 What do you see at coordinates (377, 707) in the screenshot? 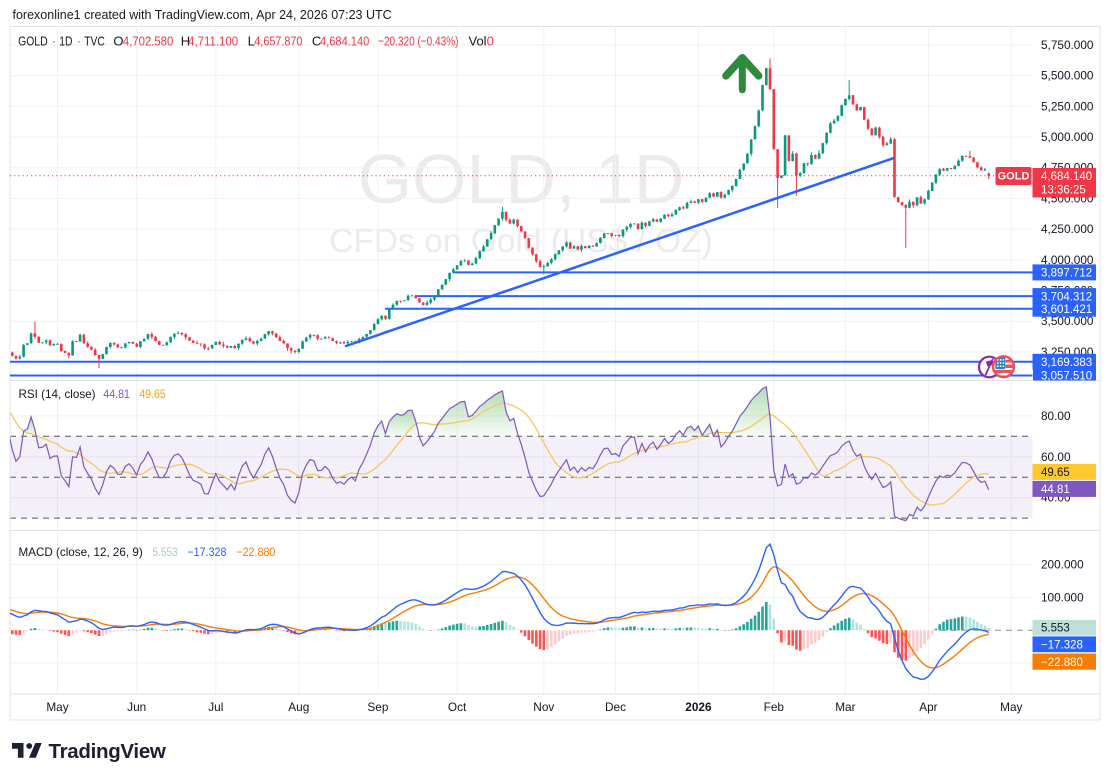
I see `svg-text: Sep` at bounding box center [377, 707].